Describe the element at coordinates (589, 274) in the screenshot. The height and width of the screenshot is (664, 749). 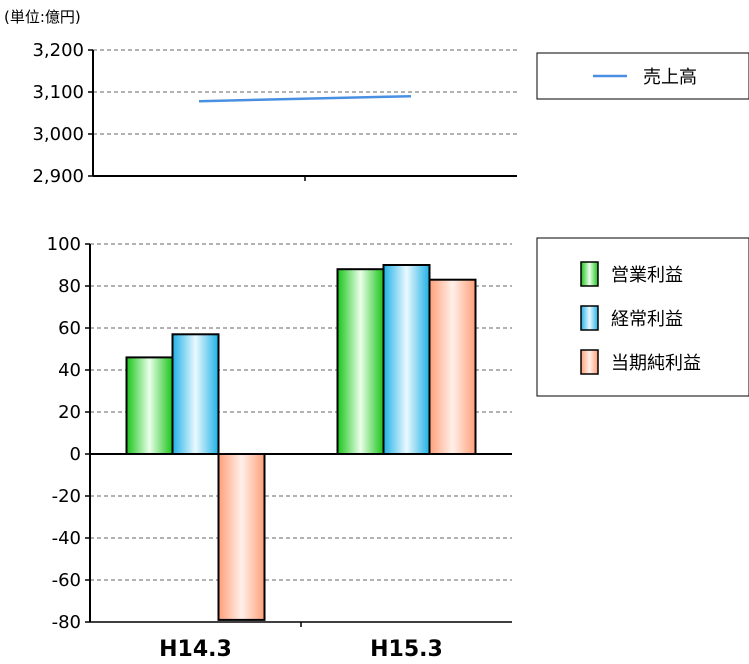
I see `legend-swatch-operating-profit` at that location.